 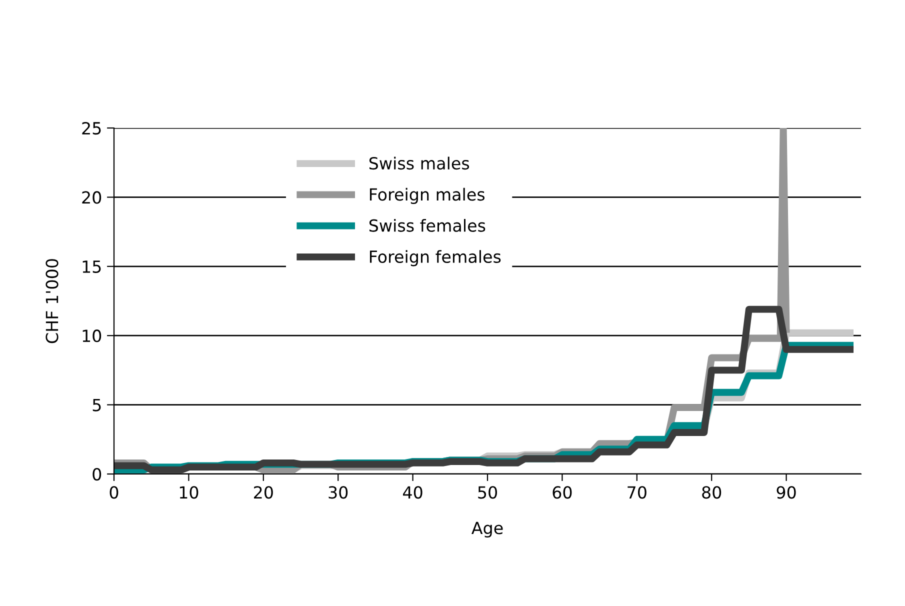 What do you see at coordinates (487, 492) in the screenshot?
I see `x-tick-label: 50` at bounding box center [487, 492].